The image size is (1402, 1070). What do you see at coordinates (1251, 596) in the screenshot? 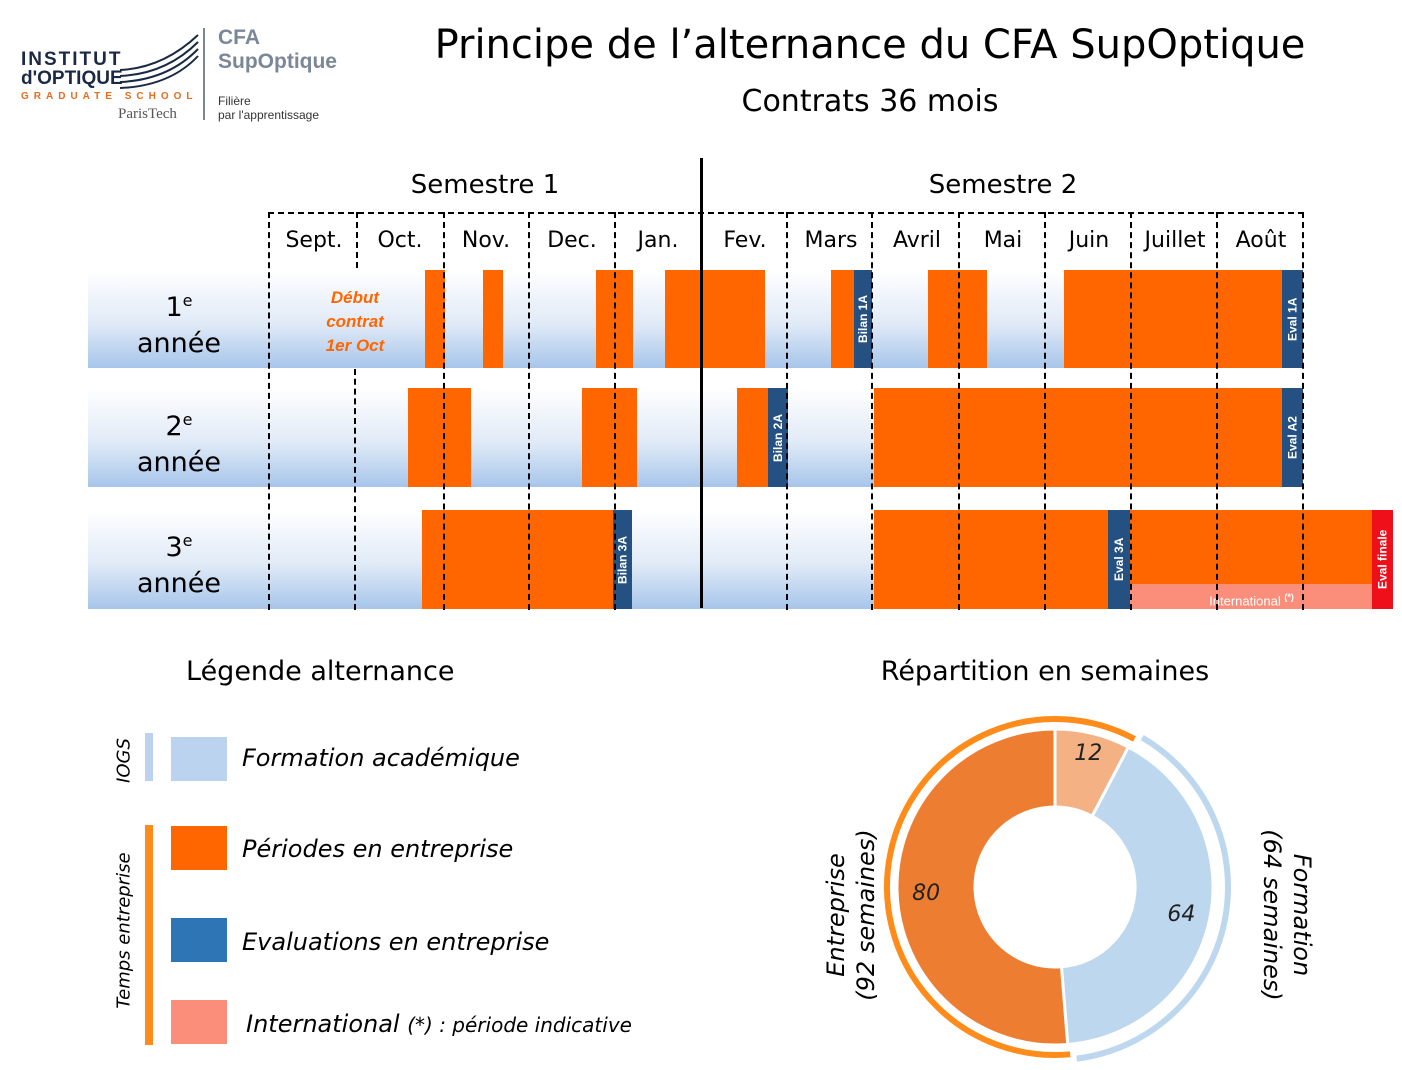
I see `international-period: International (*)` at bounding box center [1251, 596].